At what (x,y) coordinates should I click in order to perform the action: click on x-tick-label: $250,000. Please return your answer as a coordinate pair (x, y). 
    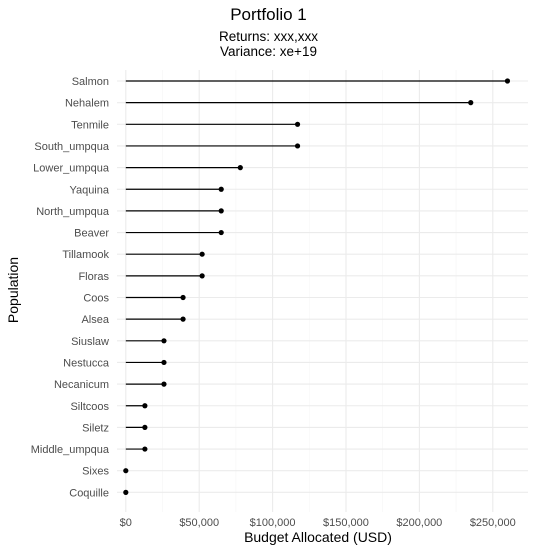
    Looking at the image, I should click on (493, 523).